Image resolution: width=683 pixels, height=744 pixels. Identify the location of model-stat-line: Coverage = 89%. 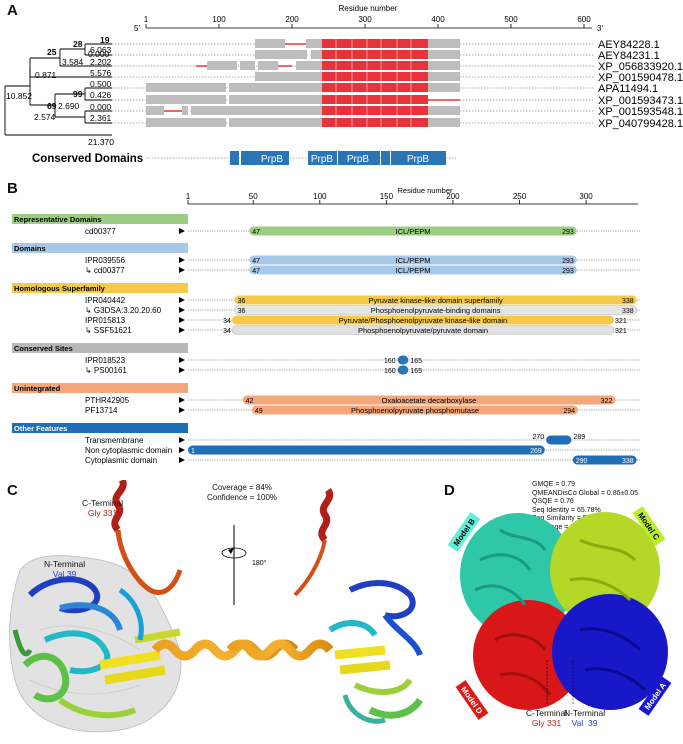
(558, 527).